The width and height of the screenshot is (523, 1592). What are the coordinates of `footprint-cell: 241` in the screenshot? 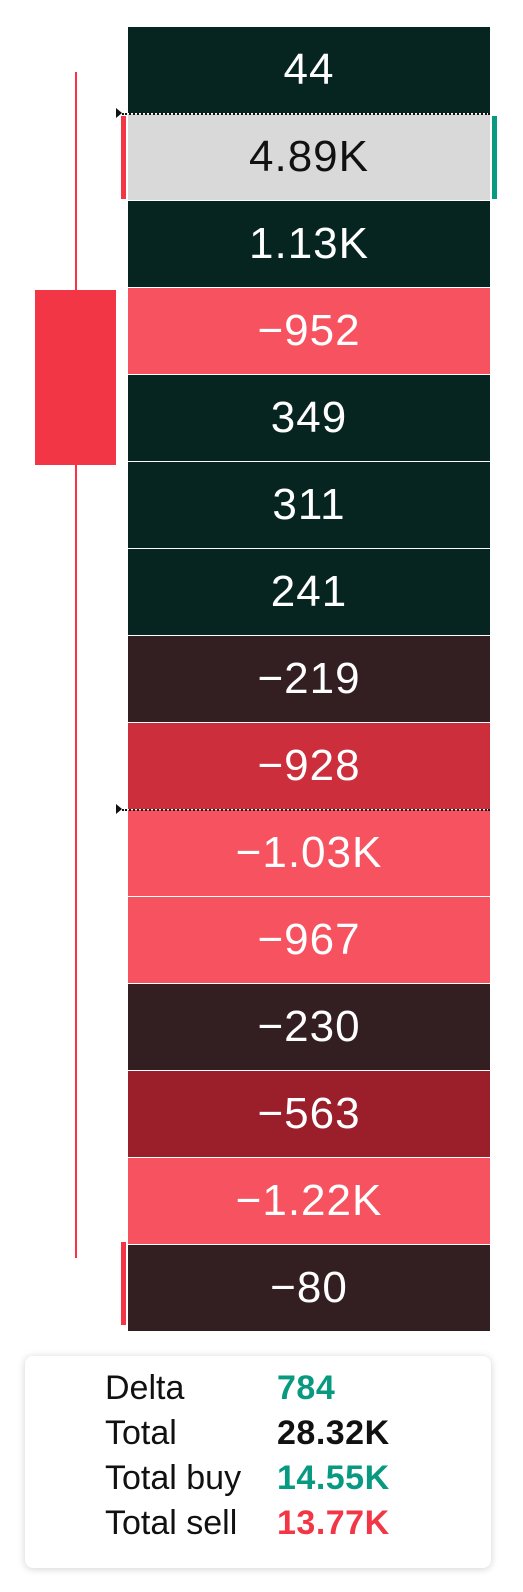 It's located at (309, 592).